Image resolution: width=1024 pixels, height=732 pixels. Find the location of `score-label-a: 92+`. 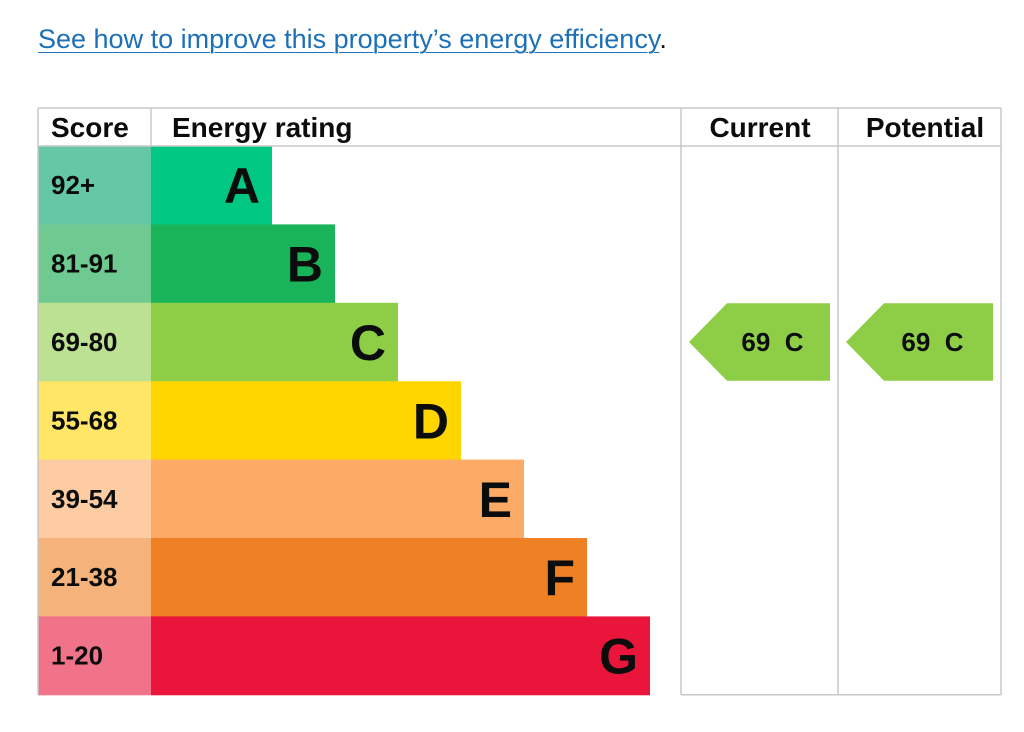

score-label-a: 92+ is located at coordinates (73, 185).